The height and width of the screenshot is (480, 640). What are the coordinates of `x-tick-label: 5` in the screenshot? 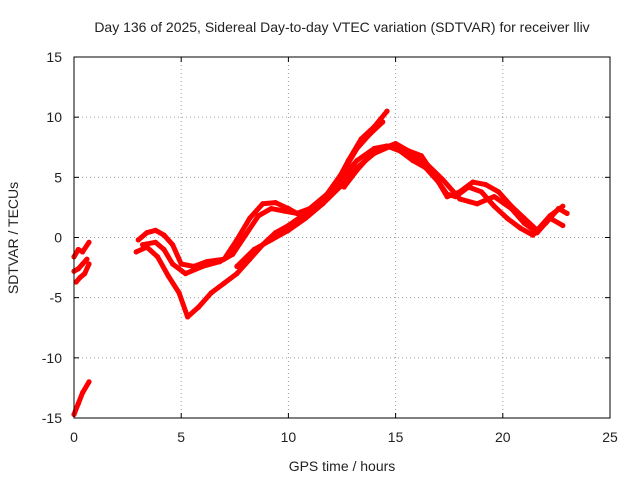 It's located at (181, 437).